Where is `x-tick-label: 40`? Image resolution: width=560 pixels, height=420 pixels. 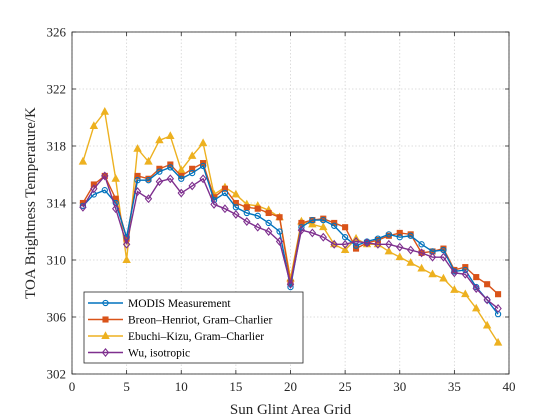
x-tick-label: 40 is located at coordinates (509, 386).